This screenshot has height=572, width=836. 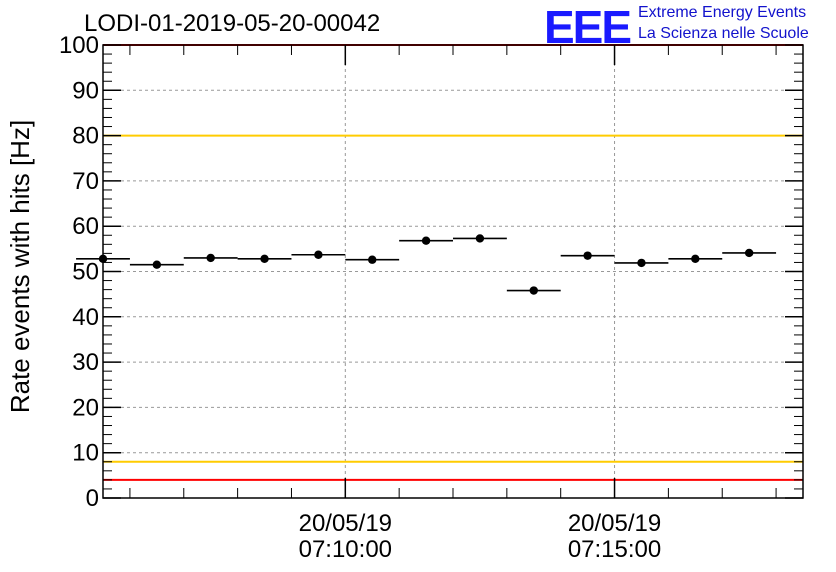 What do you see at coordinates (85, 272) in the screenshot?
I see `y-tick-label: 50` at bounding box center [85, 272].